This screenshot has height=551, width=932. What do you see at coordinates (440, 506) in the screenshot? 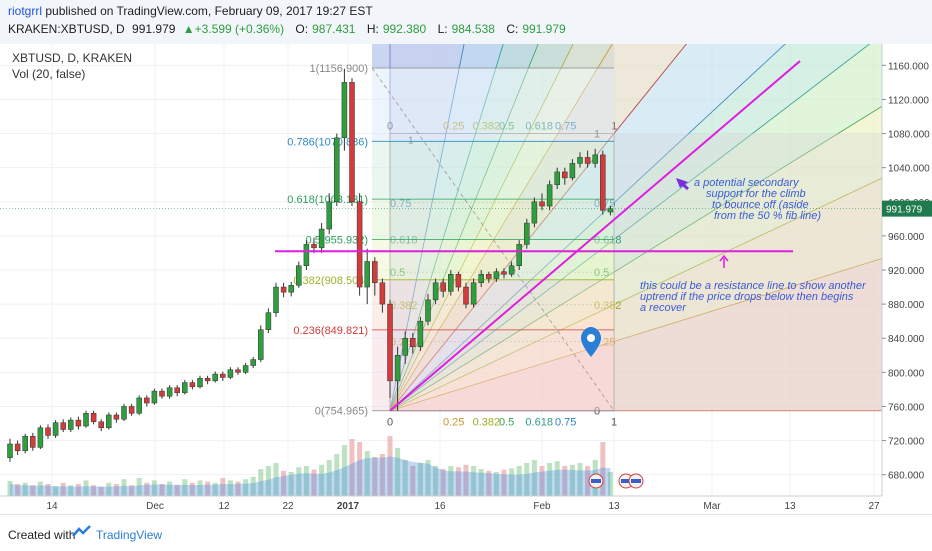
I see `time-tick-label: 16` at bounding box center [440, 506].